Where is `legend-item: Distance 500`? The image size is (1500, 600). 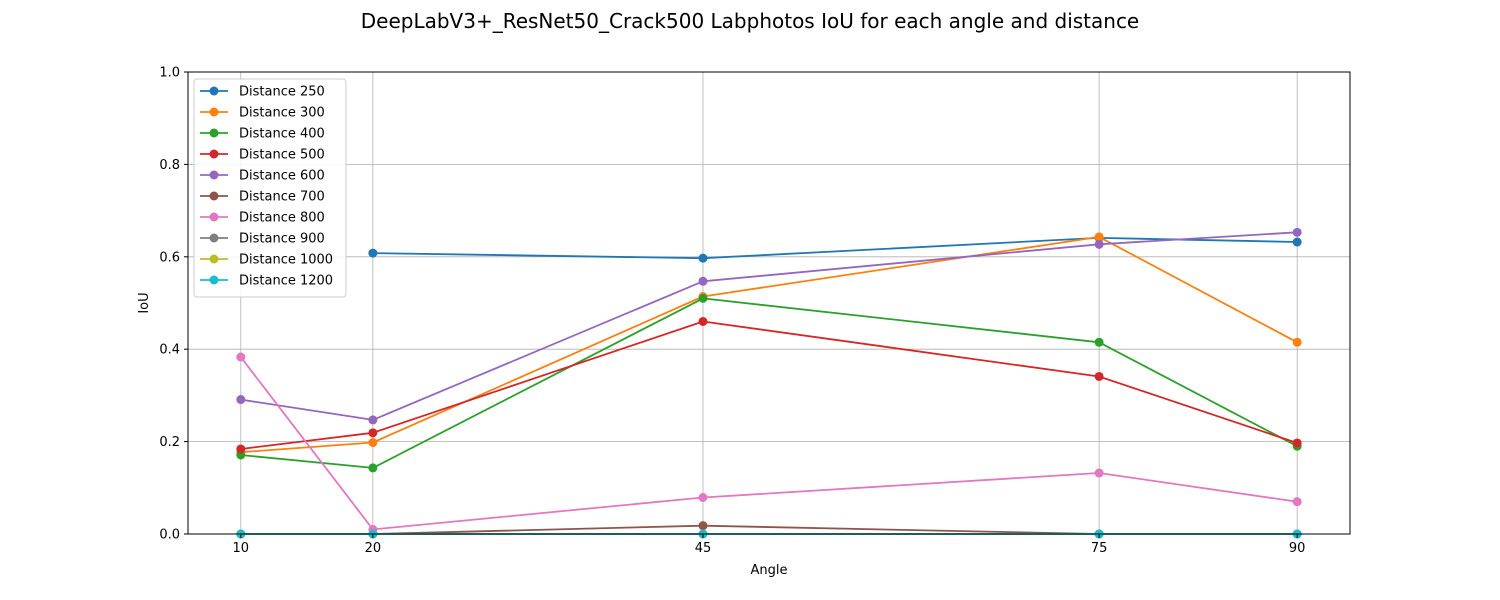
legend-item: Distance 500 is located at coordinates (262, 155).